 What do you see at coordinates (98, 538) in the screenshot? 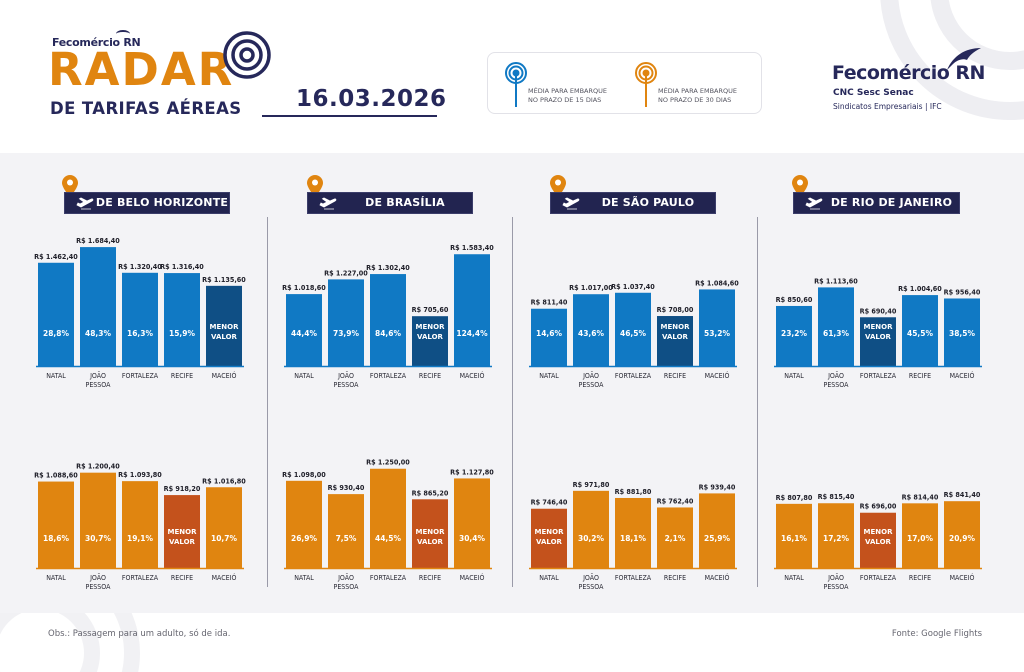
I see `pct-label: 30,7%` at bounding box center [98, 538].